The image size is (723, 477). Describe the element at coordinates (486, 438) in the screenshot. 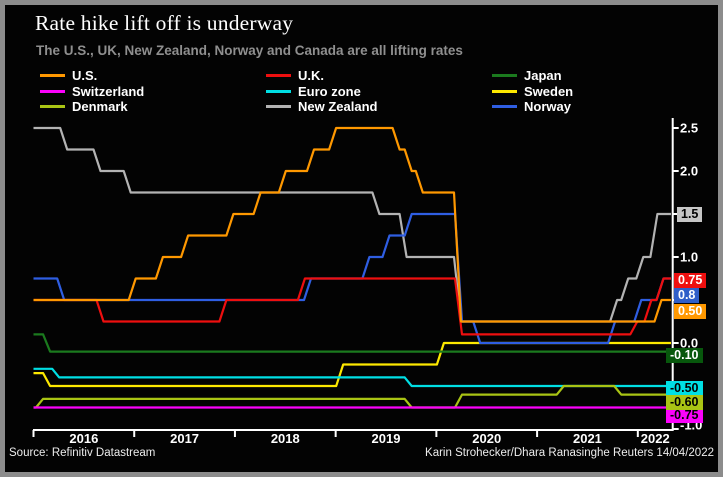

I see `x-tick-label: 2020` at that location.